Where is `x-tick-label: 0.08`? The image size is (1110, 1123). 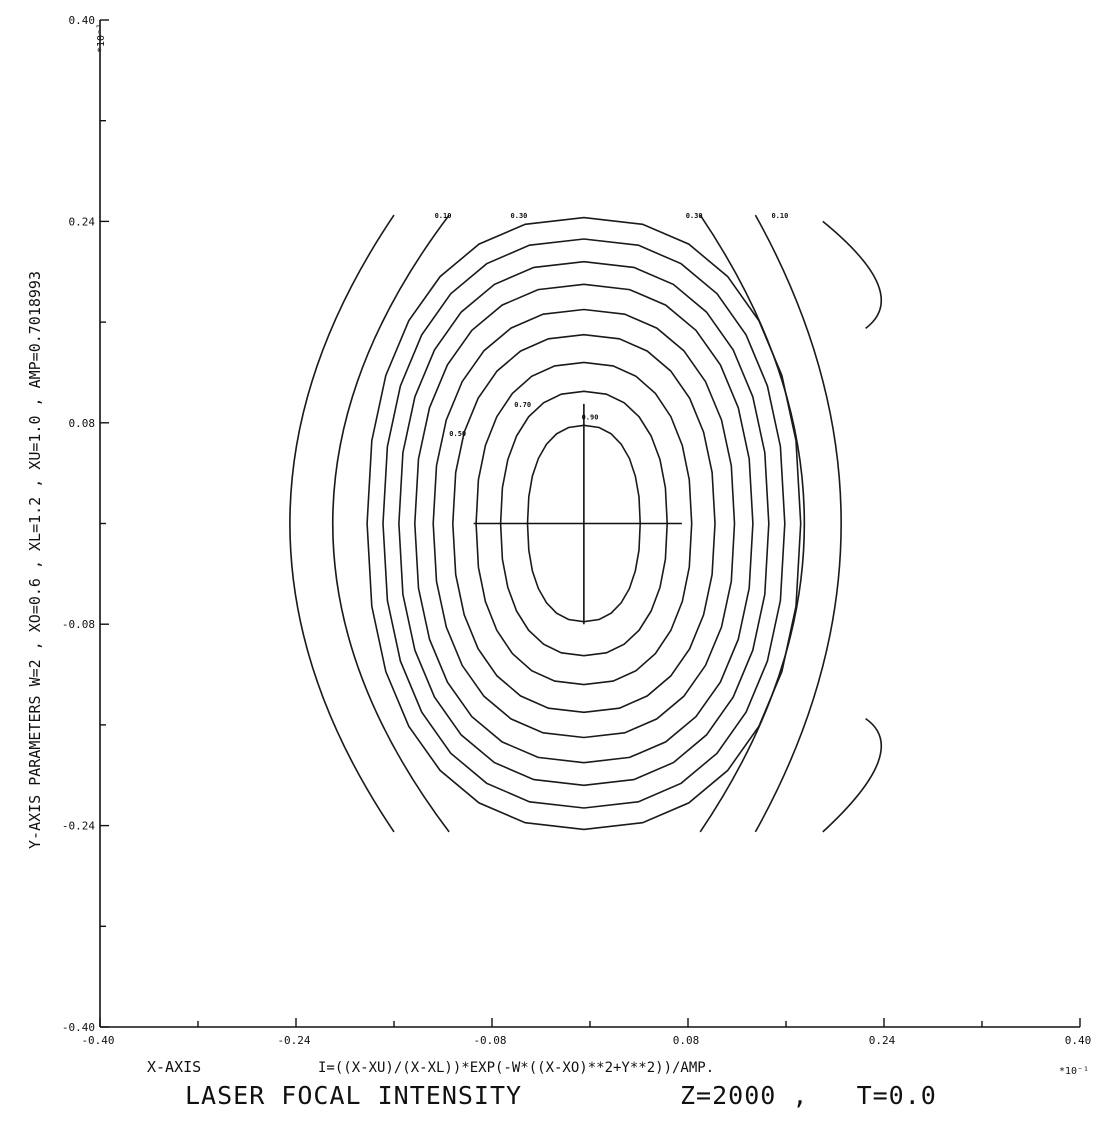
x-tick-label: 0.08 is located at coordinates (686, 1040).